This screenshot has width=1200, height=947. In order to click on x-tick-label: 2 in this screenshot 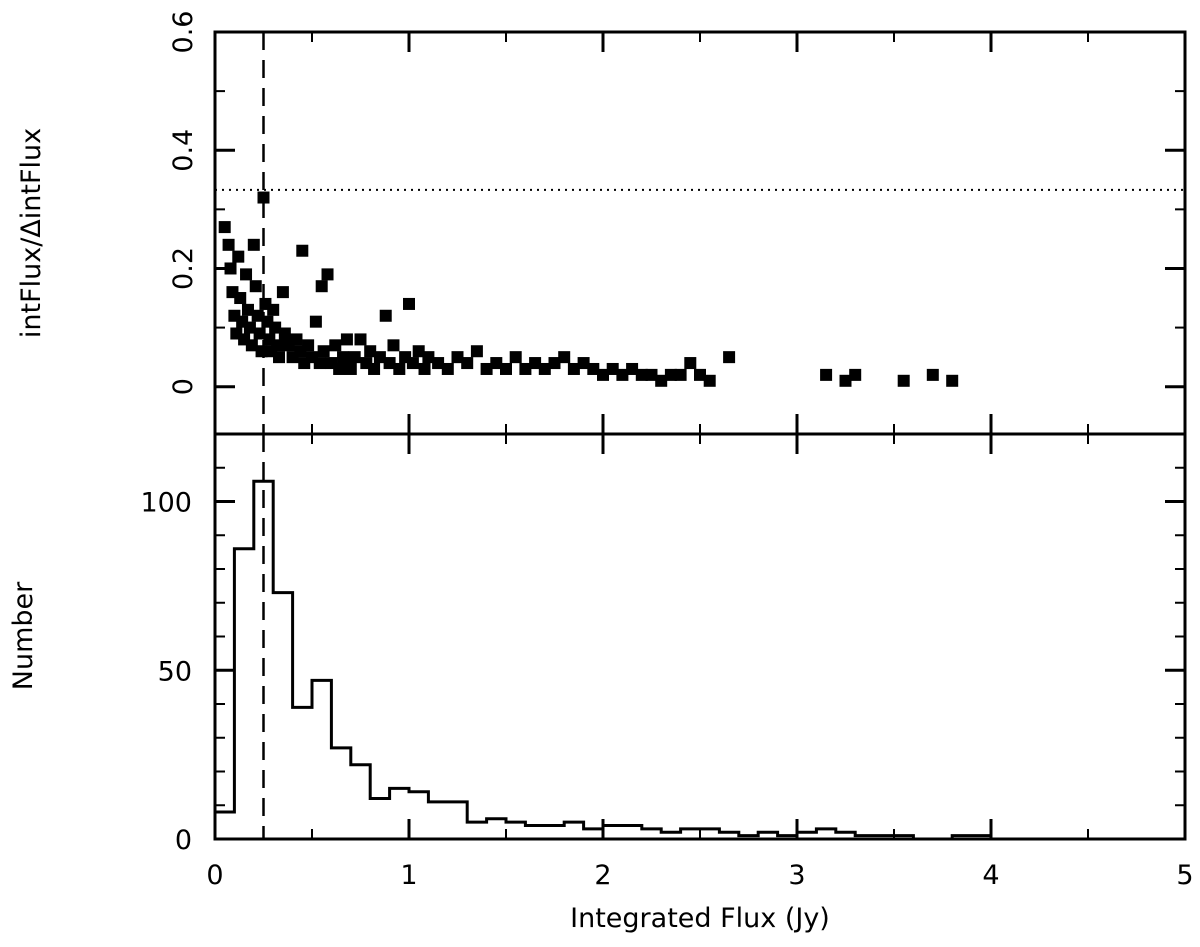, I will do `click(602, 875)`.